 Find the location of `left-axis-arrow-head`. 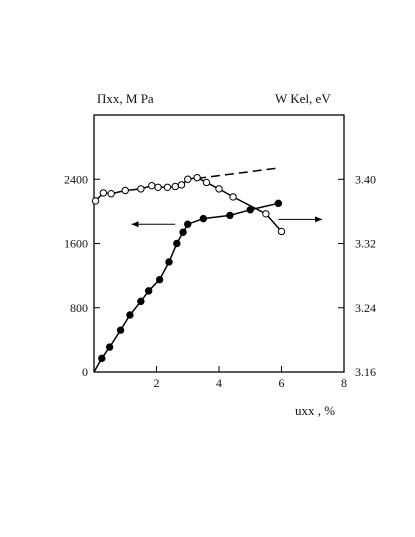

left-axis-arrow-head is located at coordinates (135, 224).